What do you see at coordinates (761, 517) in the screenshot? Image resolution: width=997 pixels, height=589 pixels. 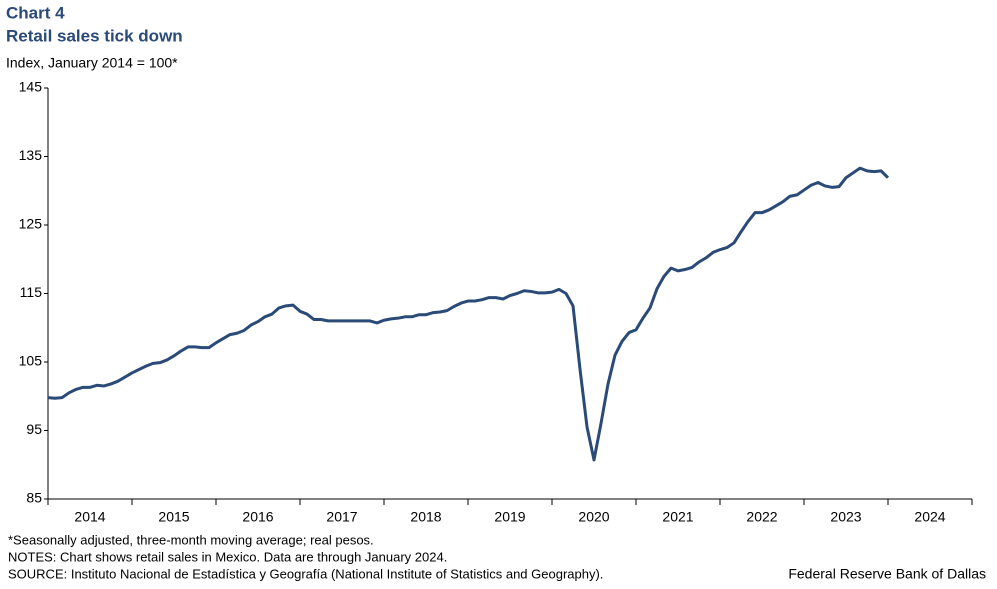 I see `x-tick-label: 2022` at bounding box center [761, 517].